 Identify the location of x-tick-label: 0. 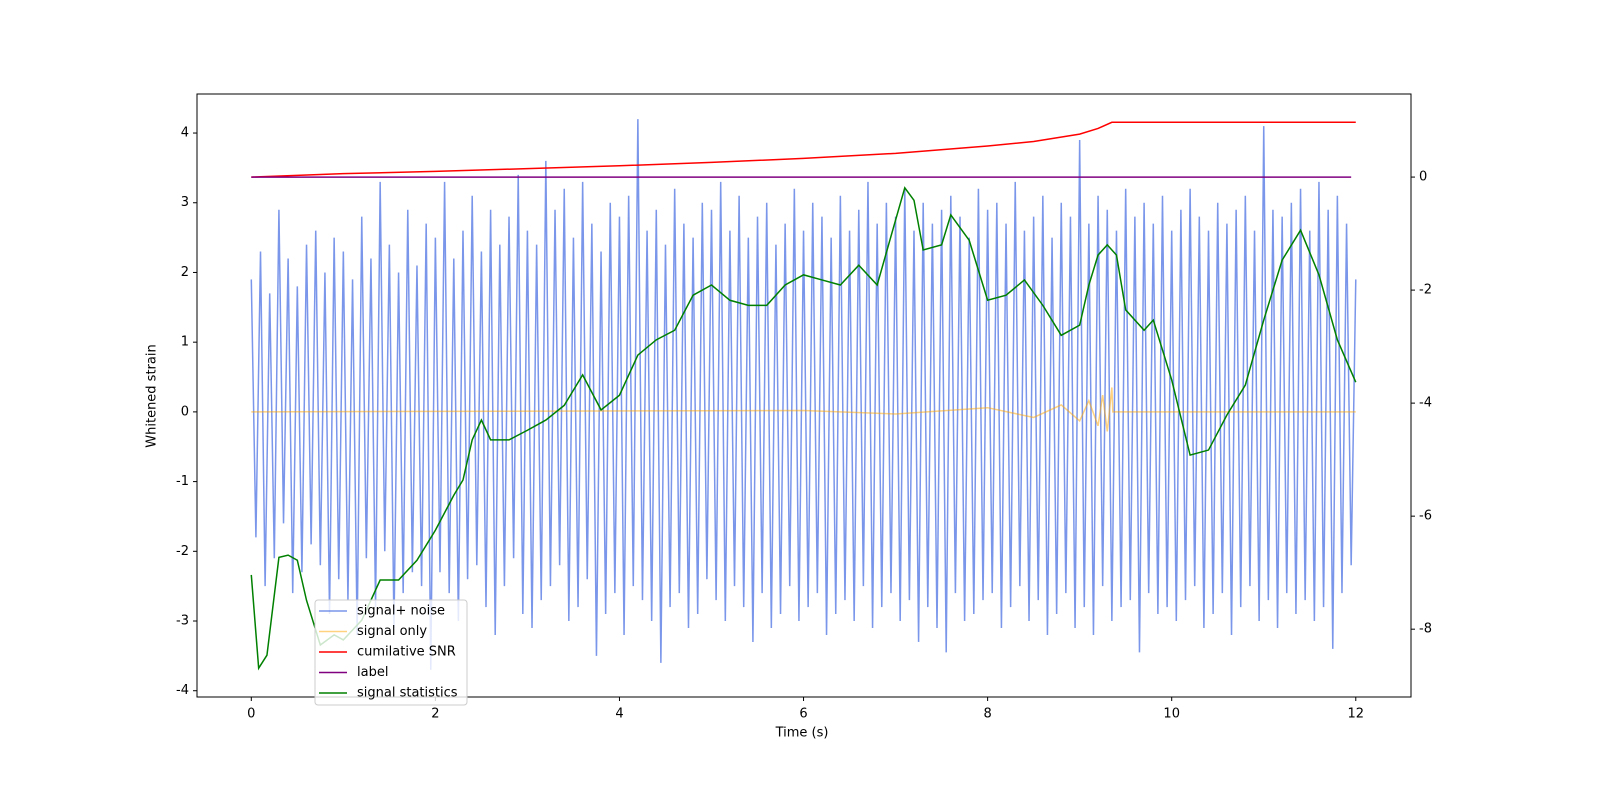
(251, 714).